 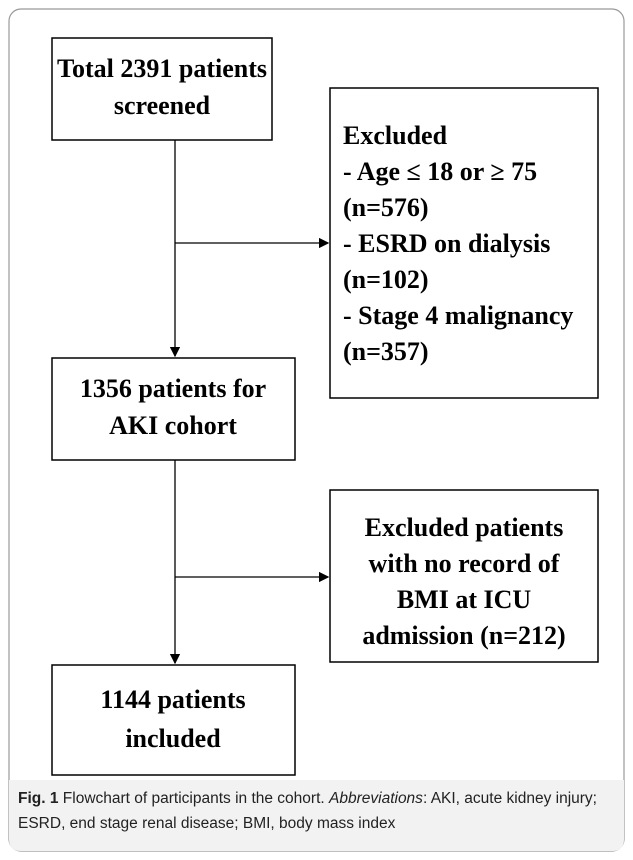 I want to click on node-text: 1356 patients for, so click(x=173, y=388).